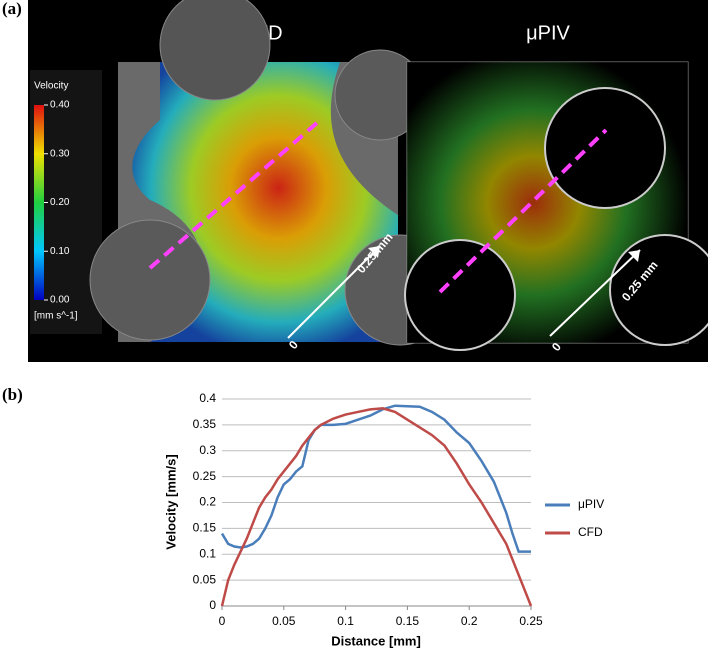 The image size is (708, 654). What do you see at coordinates (207, 398) in the screenshot?
I see `y-tick-label: 0.4` at bounding box center [207, 398].